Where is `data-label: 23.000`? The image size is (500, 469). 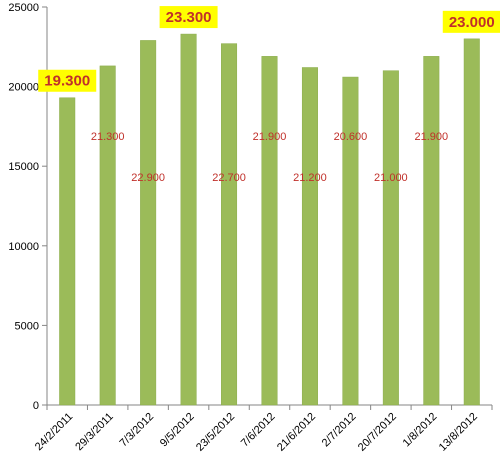 data-label: 23.000 is located at coordinates (472, 22).